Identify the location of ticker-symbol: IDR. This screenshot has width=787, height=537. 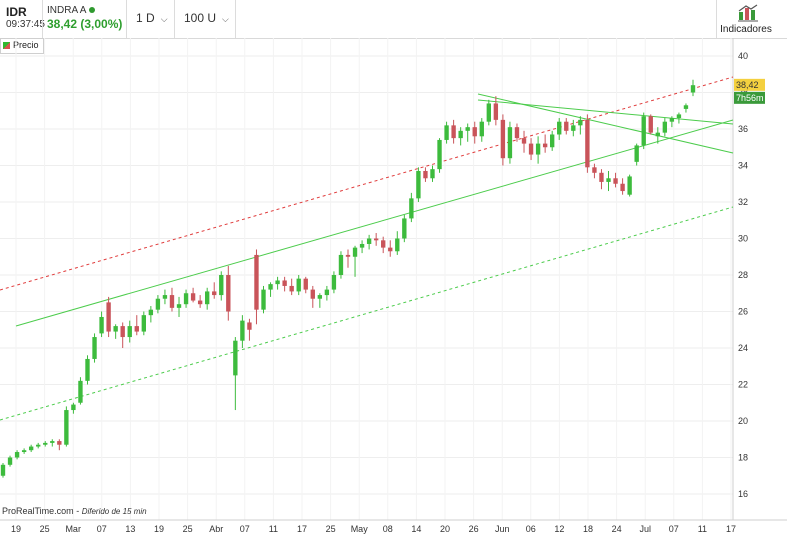
(16, 12).